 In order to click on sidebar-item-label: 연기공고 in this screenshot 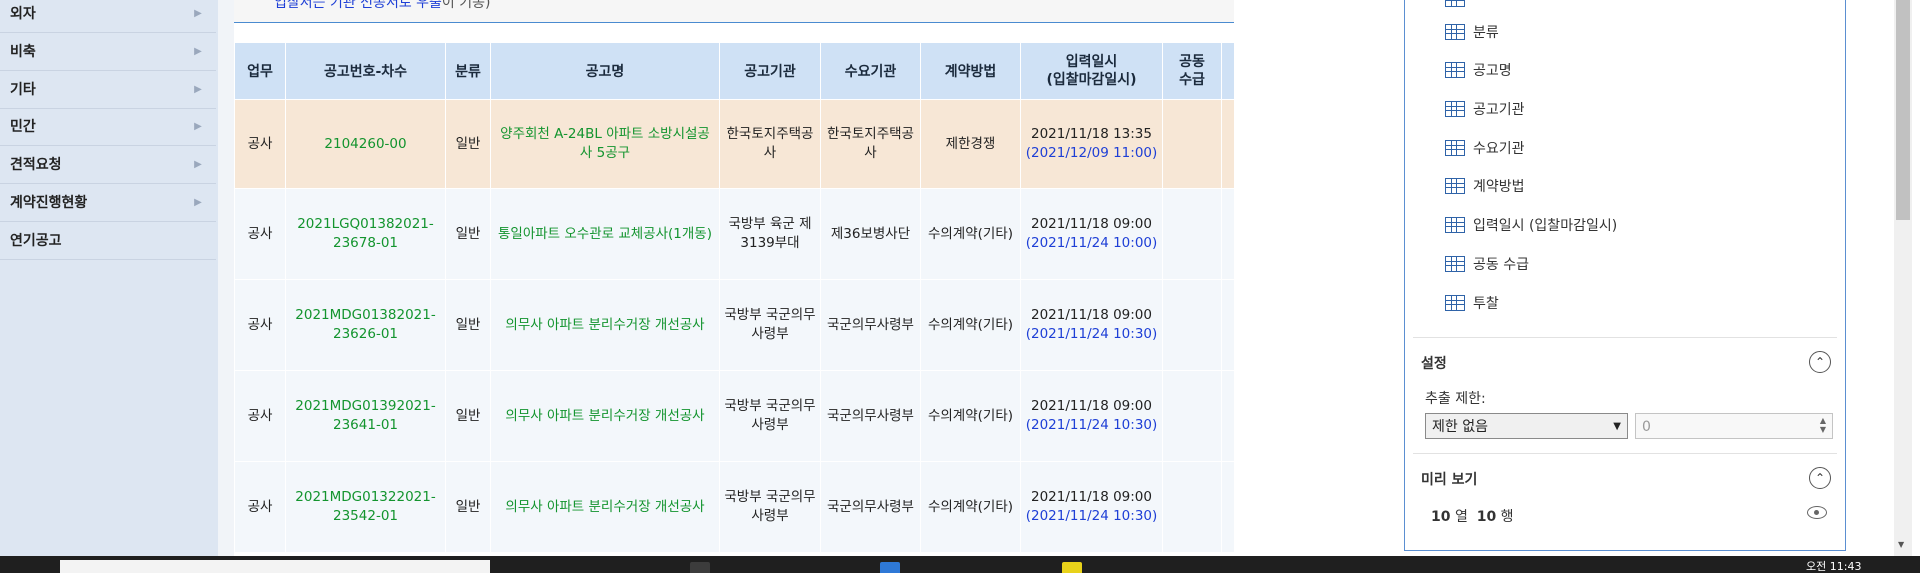, I will do `click(36, 241)`.